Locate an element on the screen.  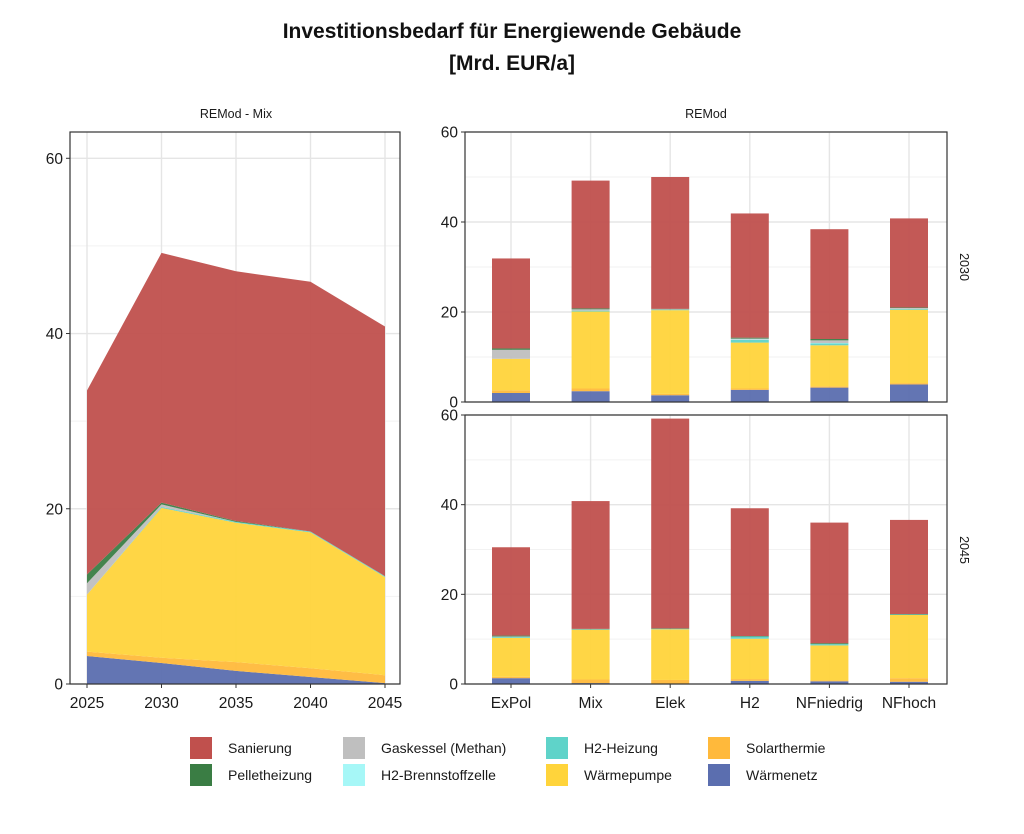
facet-strip-2030: 2030 is located at coordinates (964, 267).